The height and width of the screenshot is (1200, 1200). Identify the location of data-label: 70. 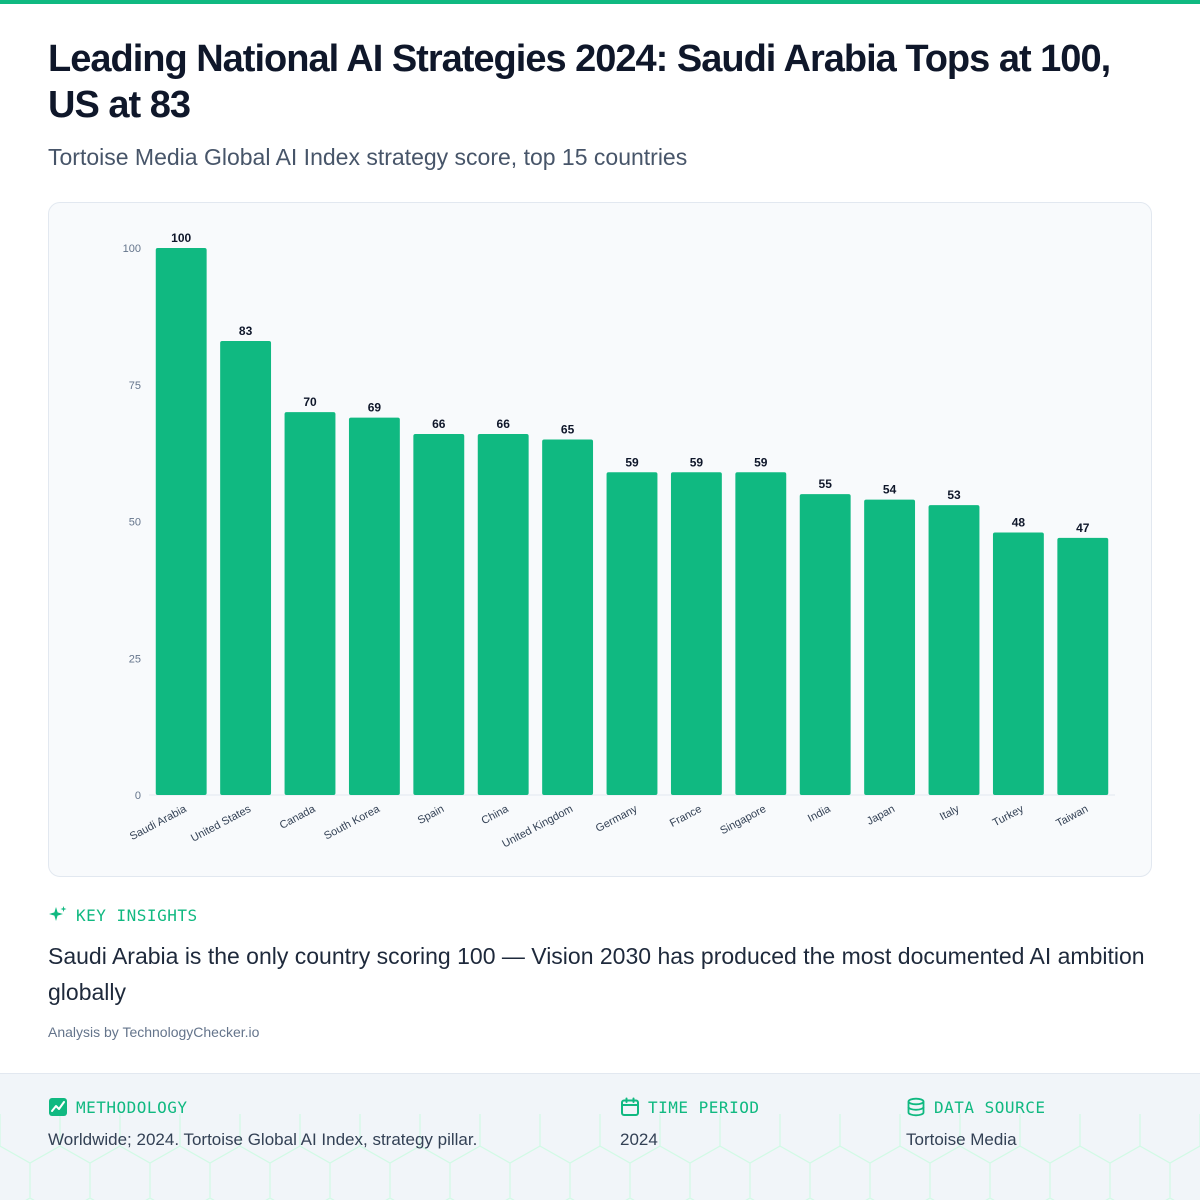
(310, 402).